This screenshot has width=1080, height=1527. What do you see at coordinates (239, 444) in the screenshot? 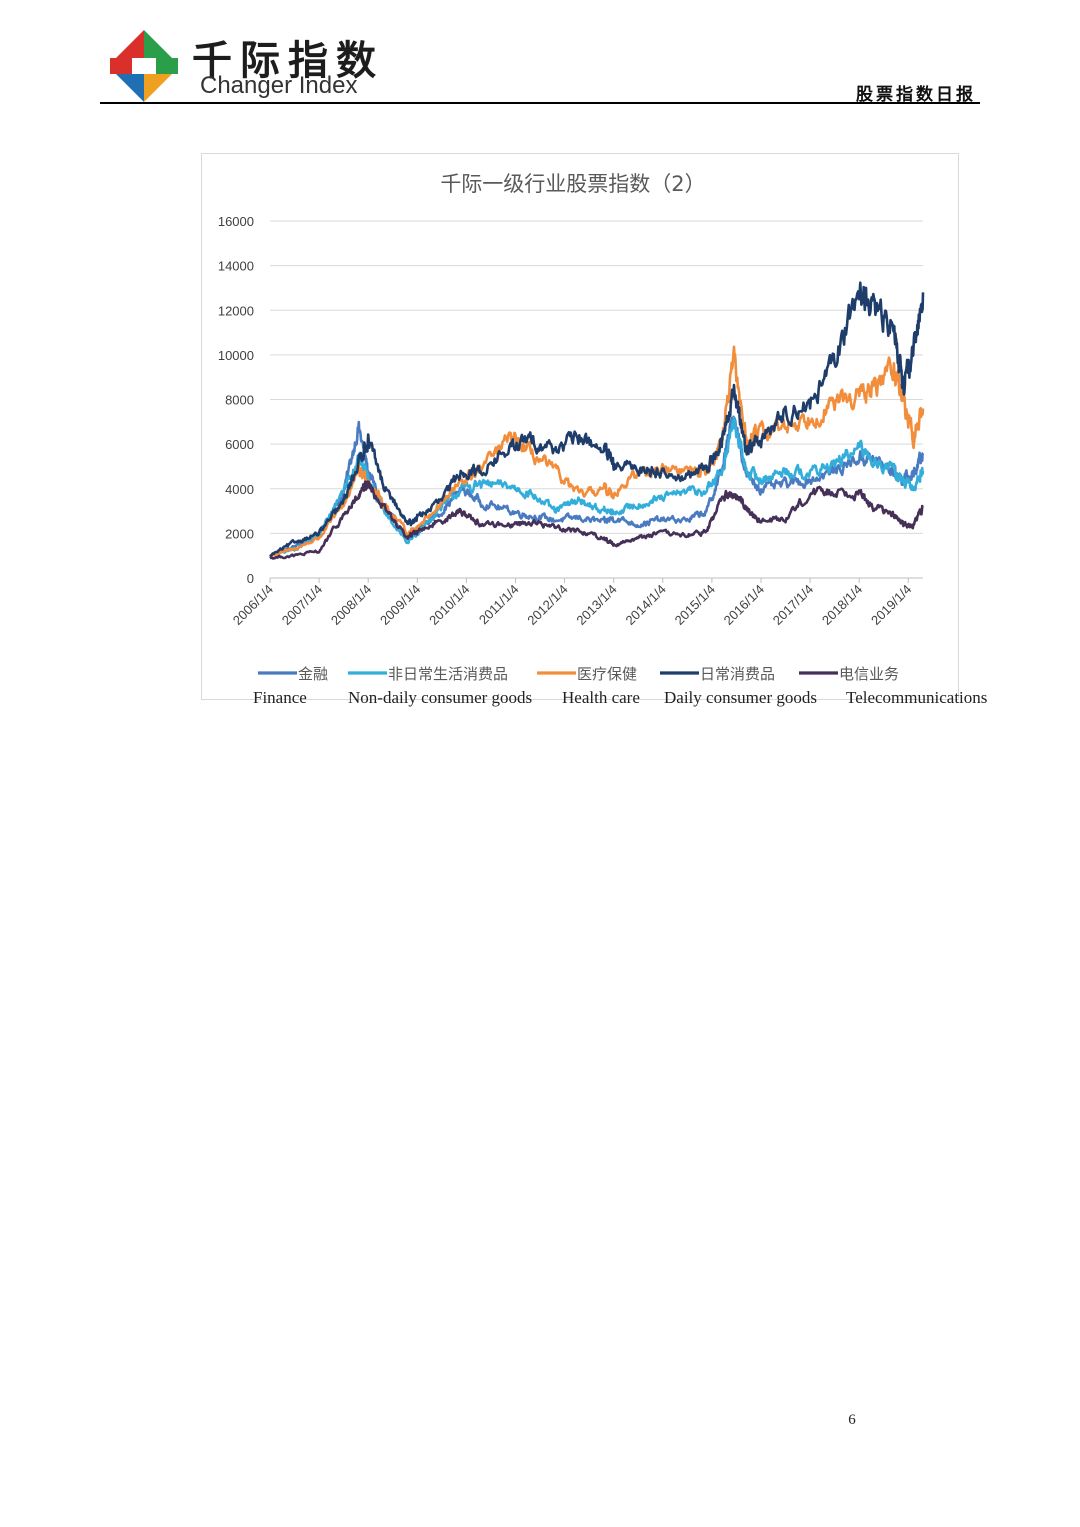
I see `y-tick-label: 6000` at bounding box center [239, 444].